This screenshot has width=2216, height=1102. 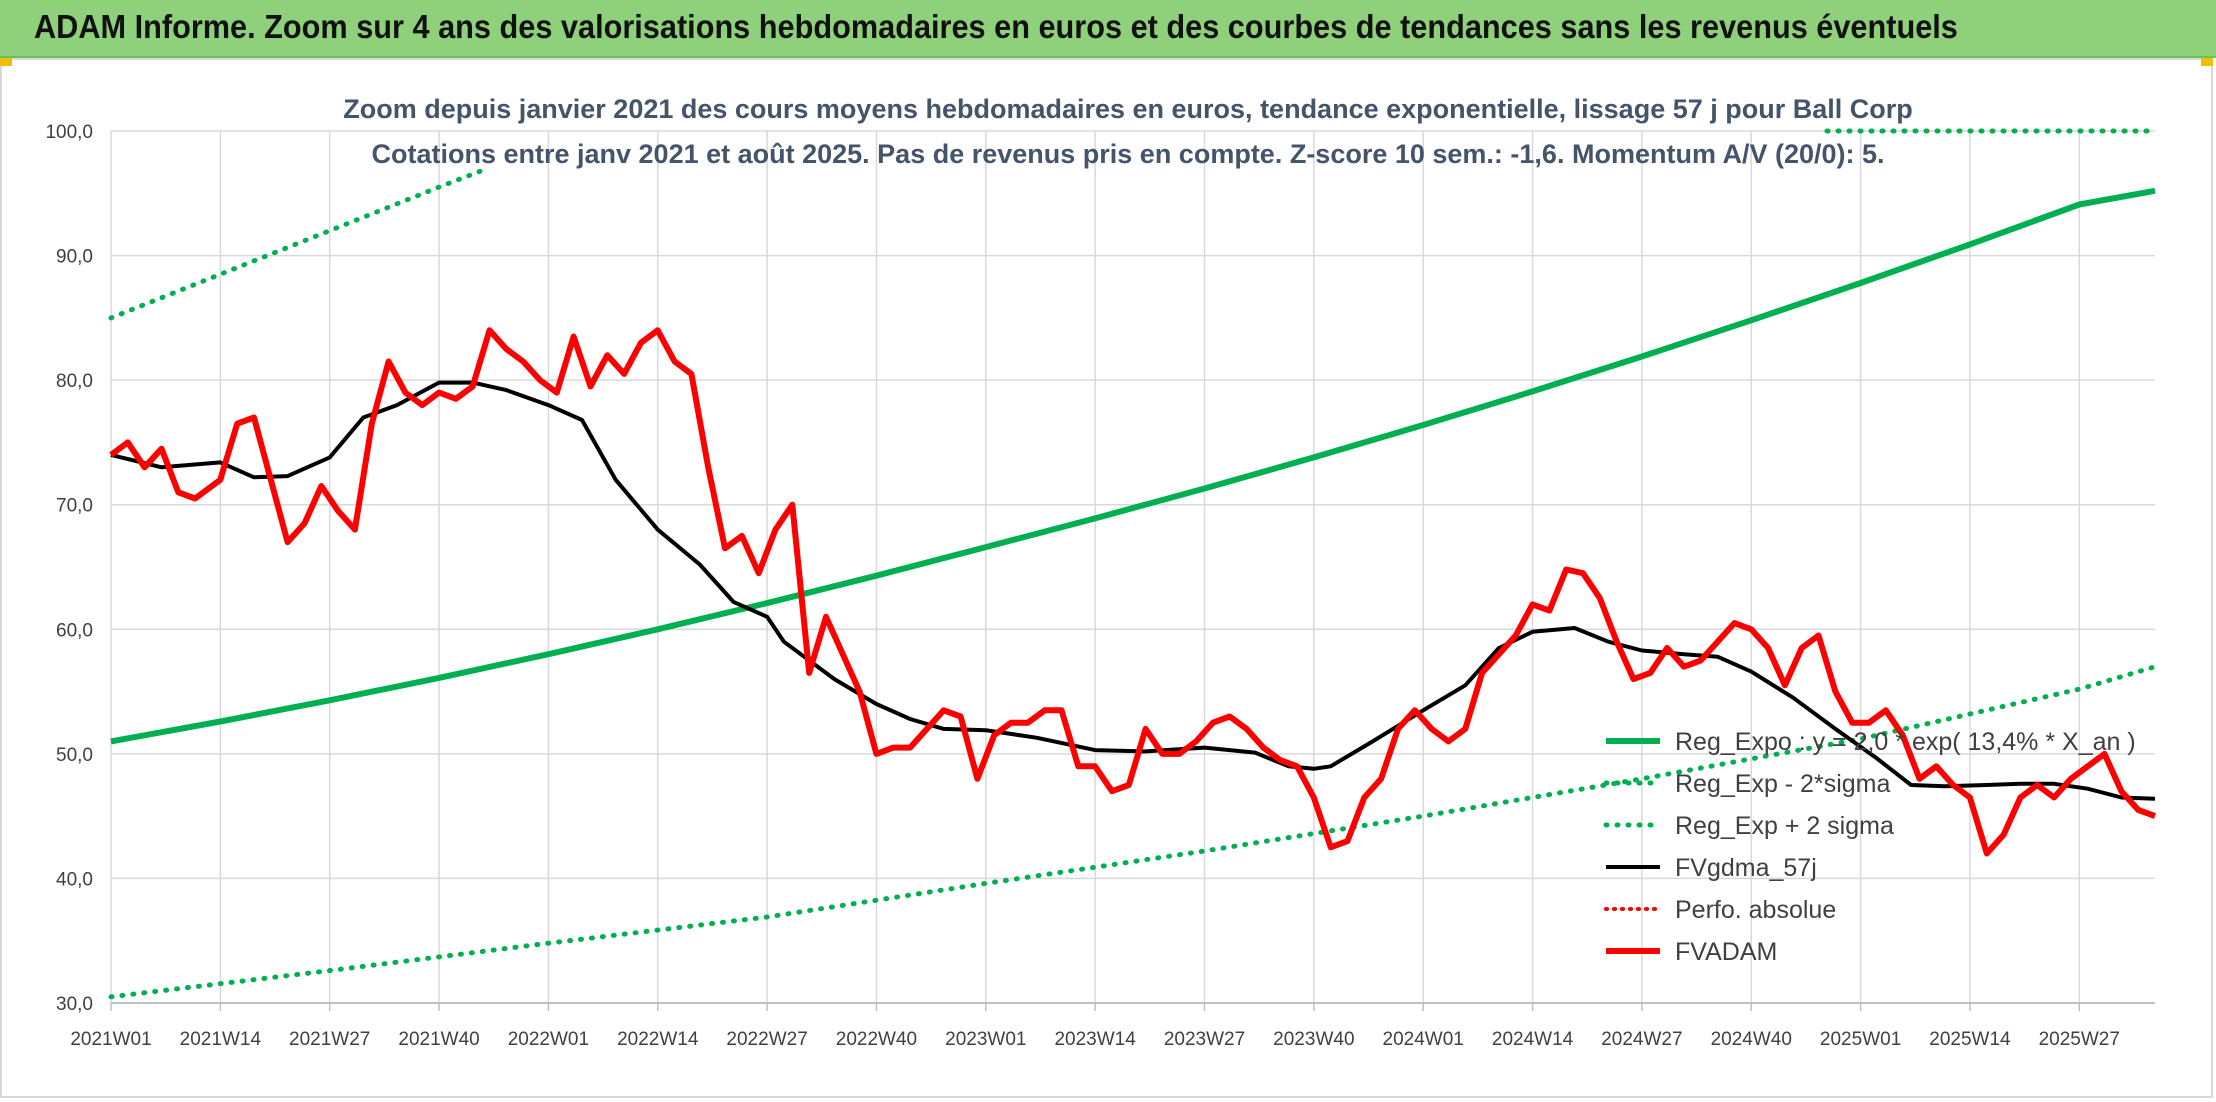 I want to click on series-upper-band, so click(x=296, y=244).